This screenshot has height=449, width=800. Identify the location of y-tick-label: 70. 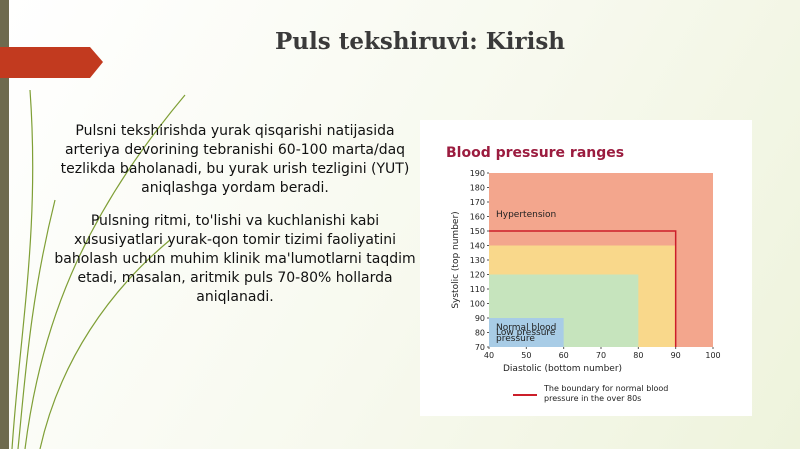
(480, 347).